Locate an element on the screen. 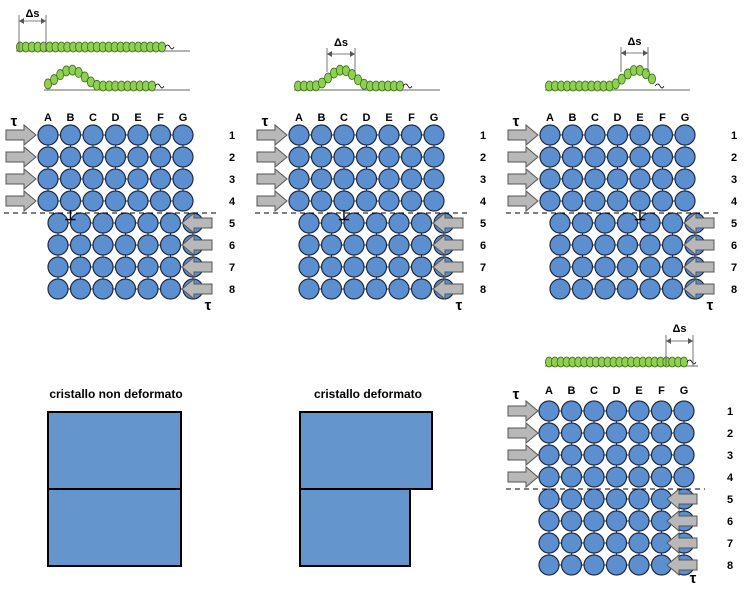 The image size is (747, 607). atom-b6 is located at coordinates (80, 245).